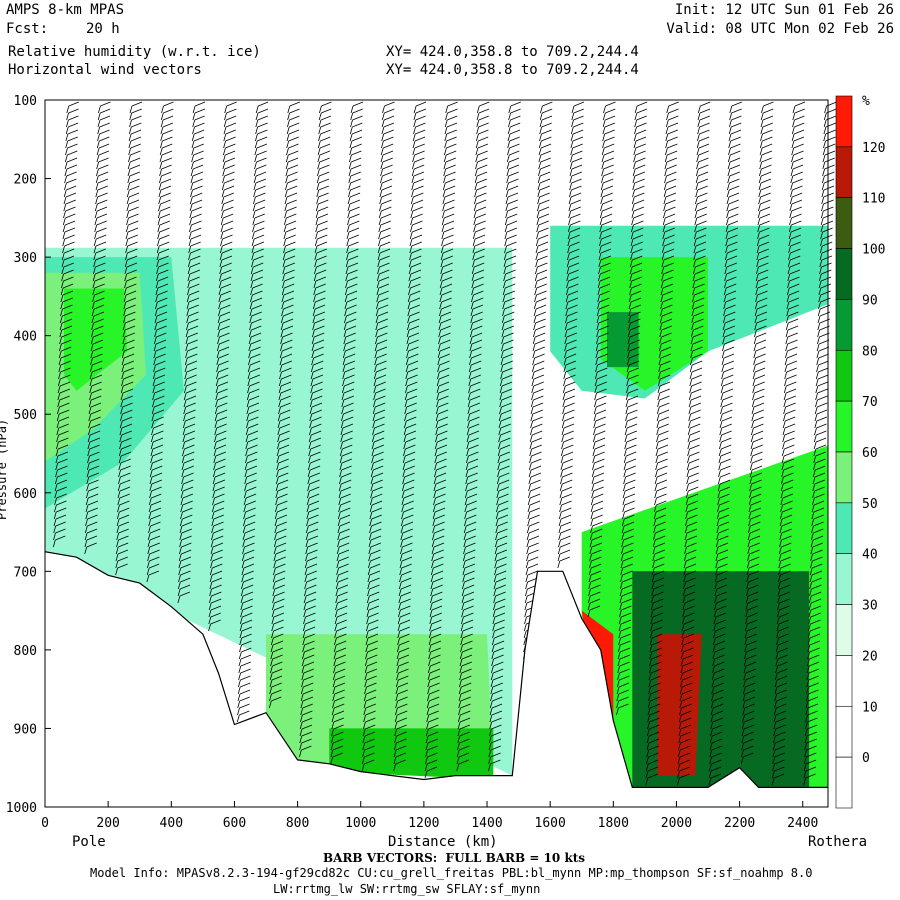  What do you see at coordinates (103, 29) in the screenshot?
I see `forecast-hours: 20 h` at bounding box center [103, 29].